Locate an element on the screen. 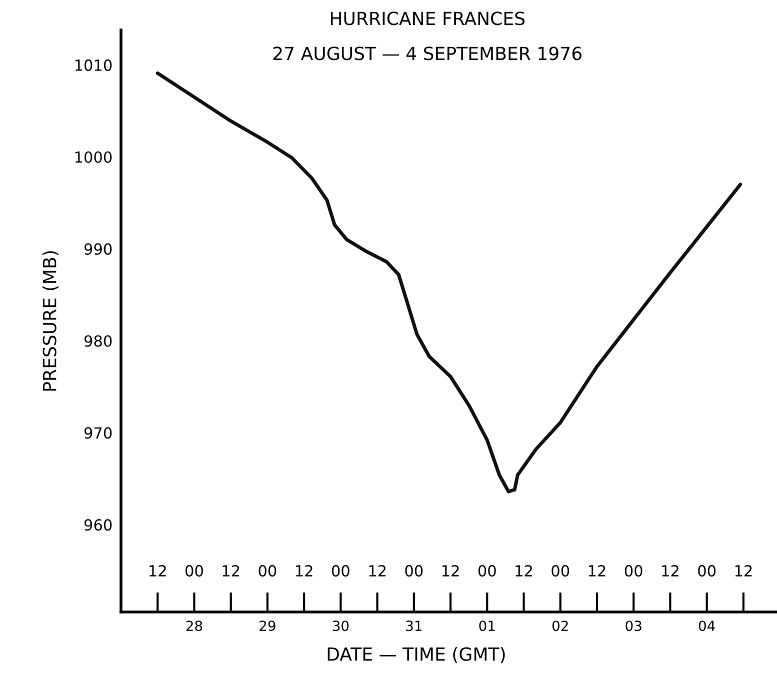 The width and height of the screenshot is (777, 691). text: 27 AUGUST — 4 SEPTEMBER 1976 is located at coordinates (427, 53).